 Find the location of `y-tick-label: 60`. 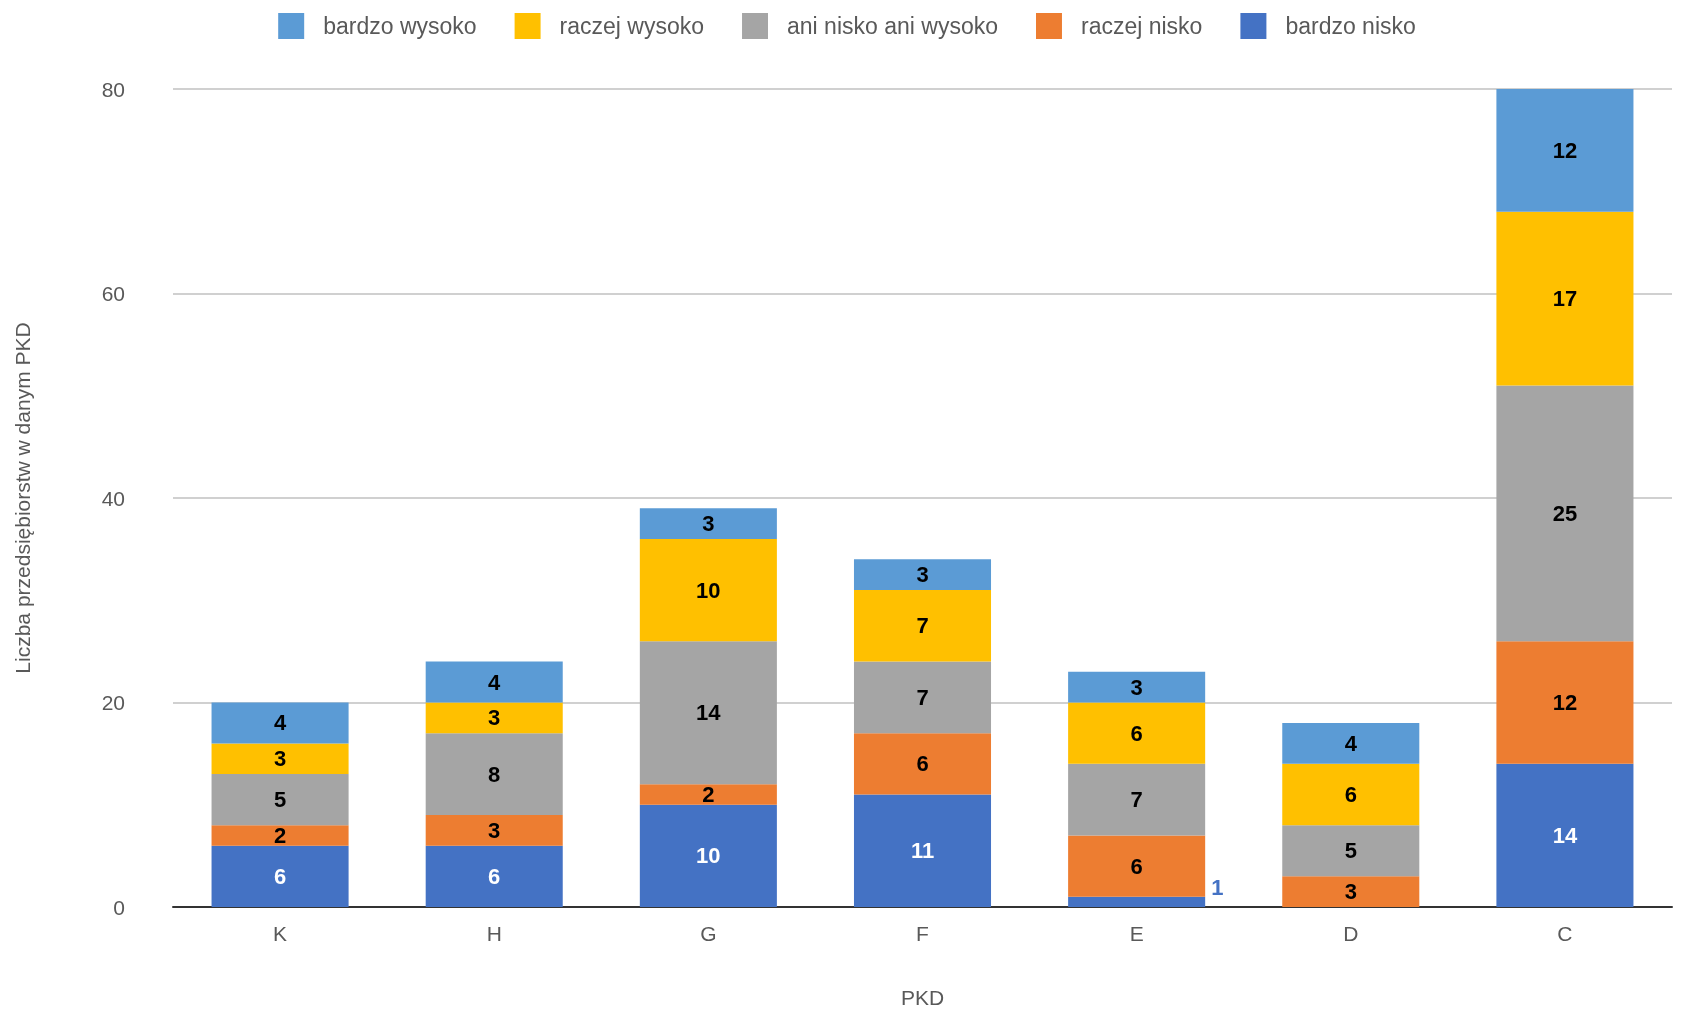

y-tick-label: 60 is located at coordinates (113, 293).